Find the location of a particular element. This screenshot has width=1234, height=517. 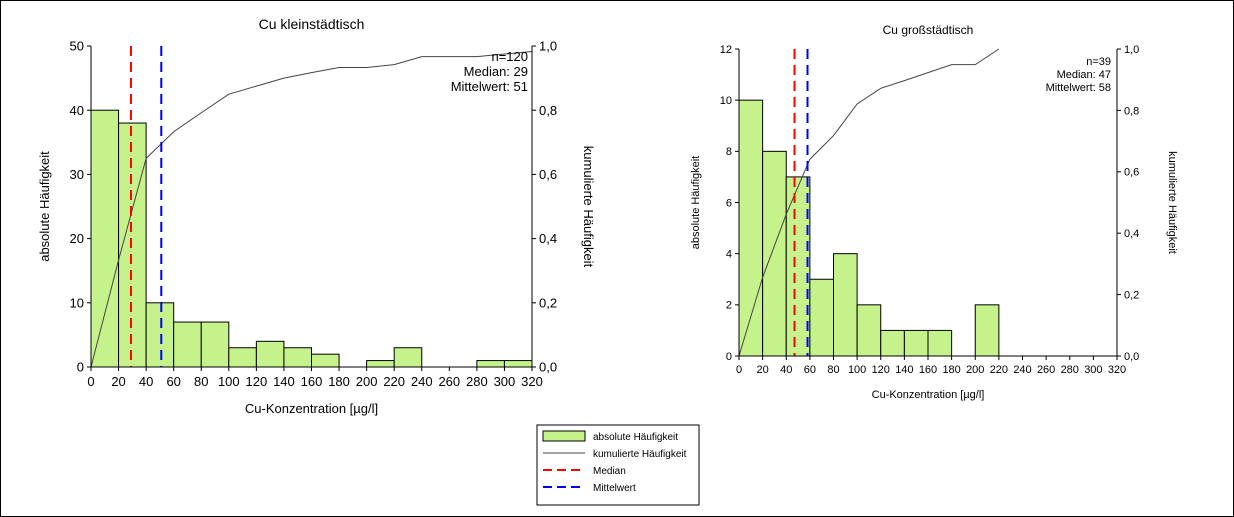

chart-title: Cu kleinstädtisch is located at coordinates (312, 24).